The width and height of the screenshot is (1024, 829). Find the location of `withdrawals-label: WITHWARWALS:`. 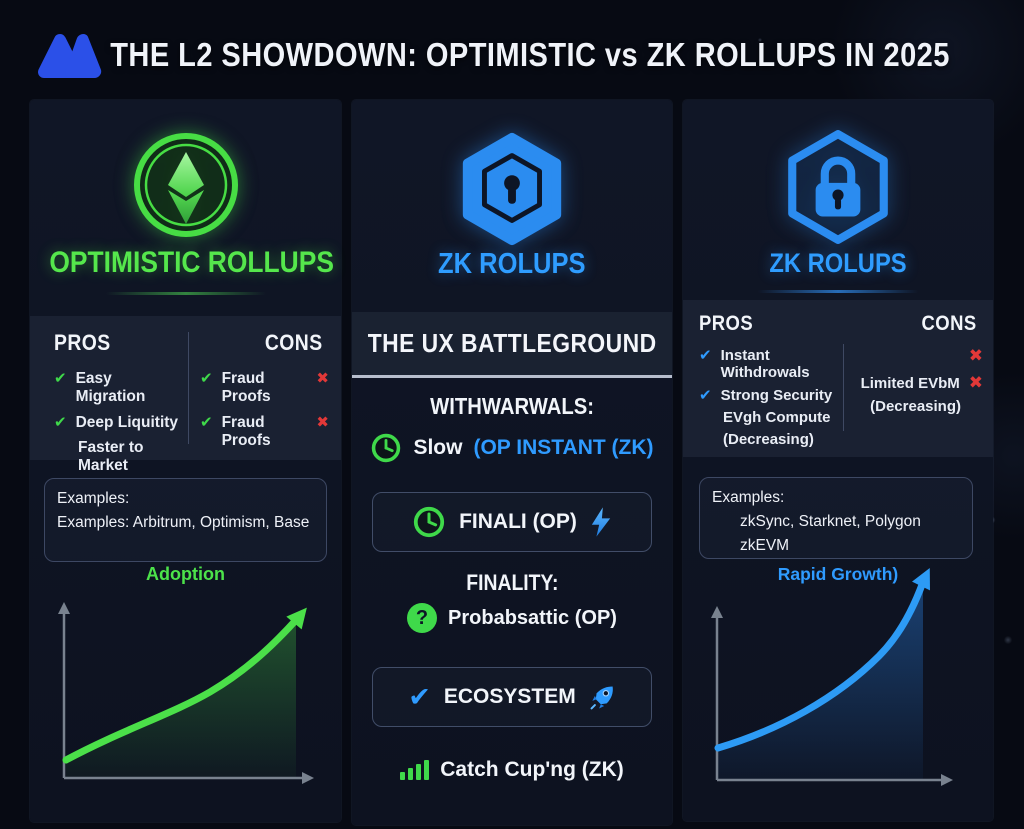

withdrawals-label: WITHWARWALS: is located at coordinates (512, 406).